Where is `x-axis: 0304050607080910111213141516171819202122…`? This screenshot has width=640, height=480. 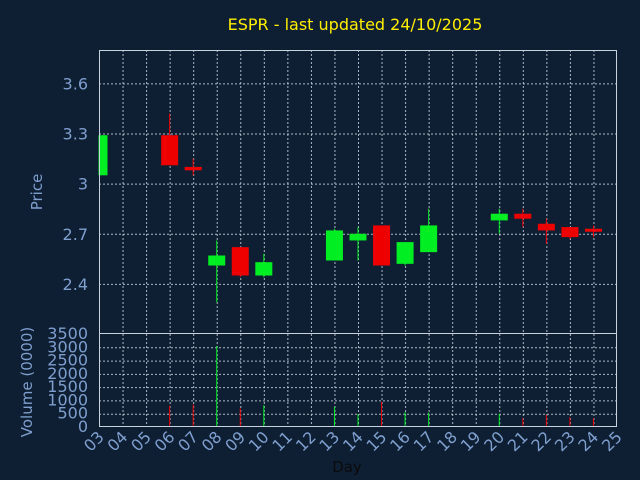
x-axis: 0304050607080910111213141516171819202122… is located at coordinates (353, 441).